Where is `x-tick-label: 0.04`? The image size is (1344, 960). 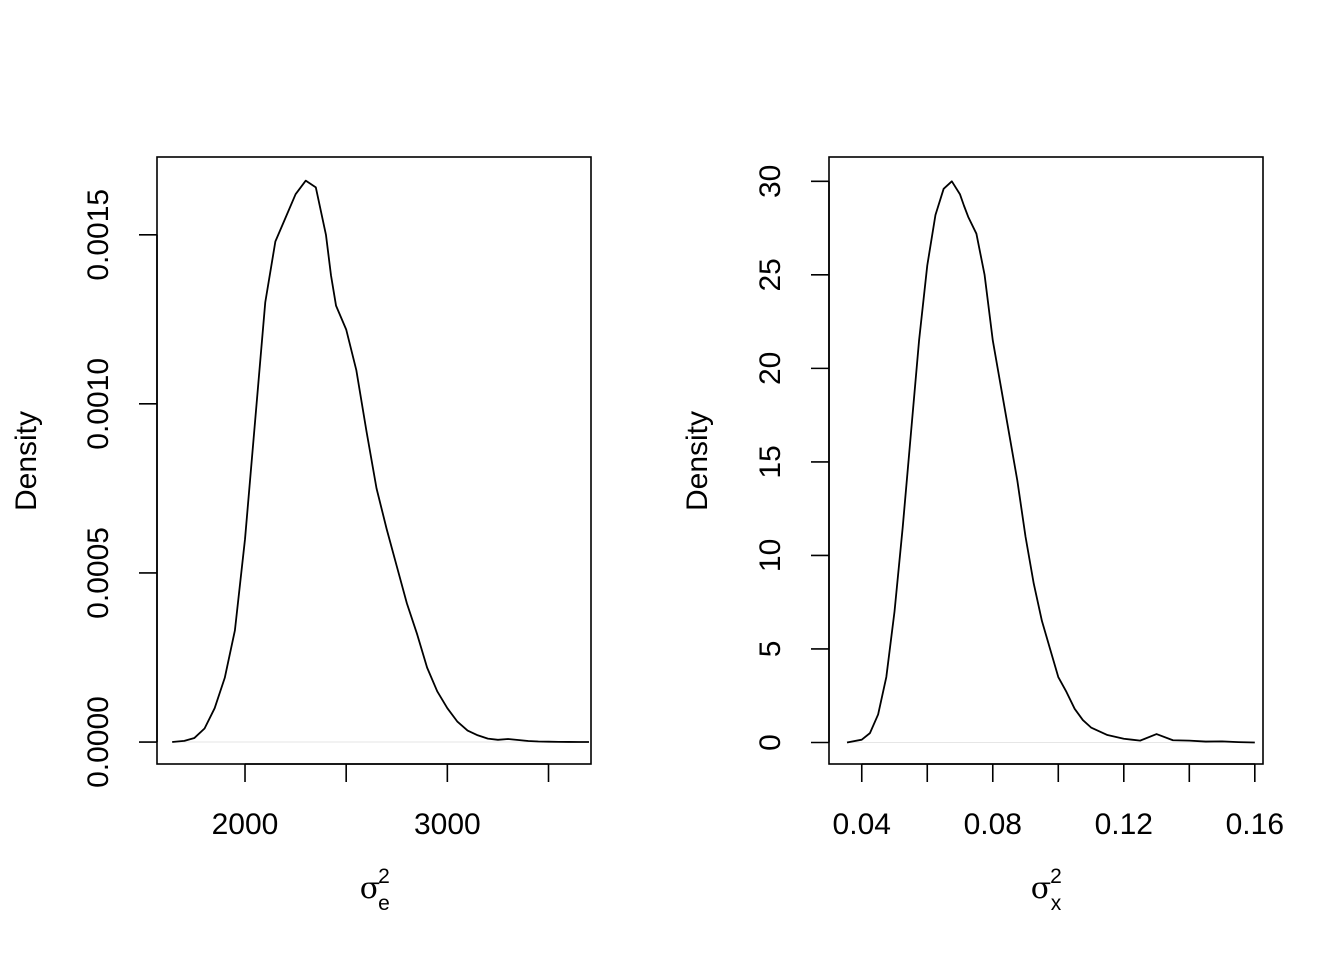
x-tick-label: 0.04 is located at coordinates (862, 824).